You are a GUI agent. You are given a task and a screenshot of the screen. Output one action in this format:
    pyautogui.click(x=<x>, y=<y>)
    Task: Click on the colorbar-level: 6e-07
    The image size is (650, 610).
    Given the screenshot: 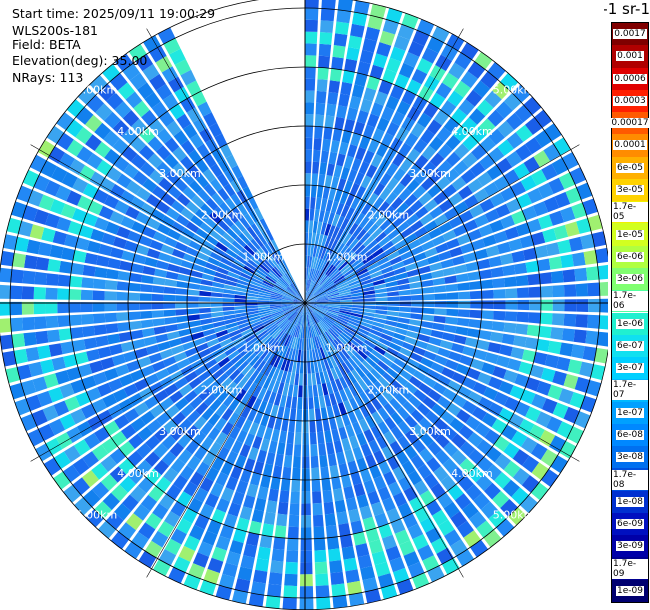 What is the action you would take?
    pyautogui.click(x=630, y=346)
    